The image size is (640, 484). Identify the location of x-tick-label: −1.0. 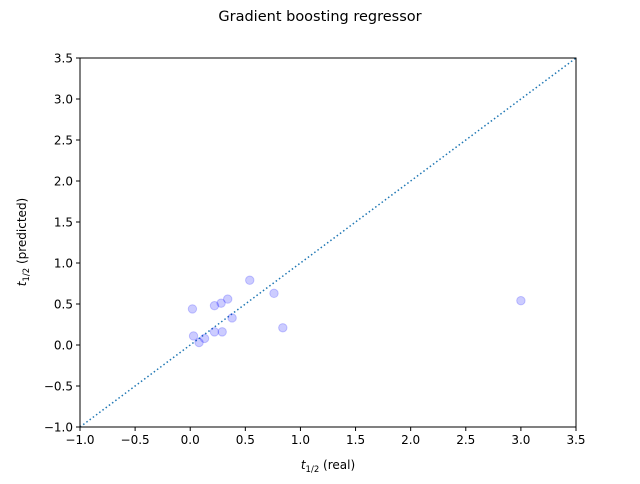
(79, 440).